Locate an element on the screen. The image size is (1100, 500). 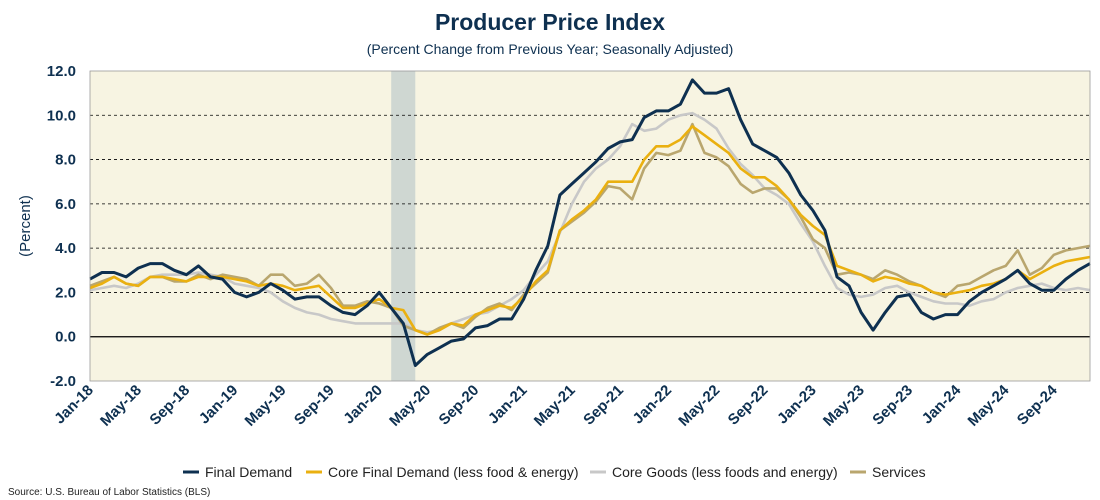
x-tick-label: May-24 is located at coordinates (989, 405).